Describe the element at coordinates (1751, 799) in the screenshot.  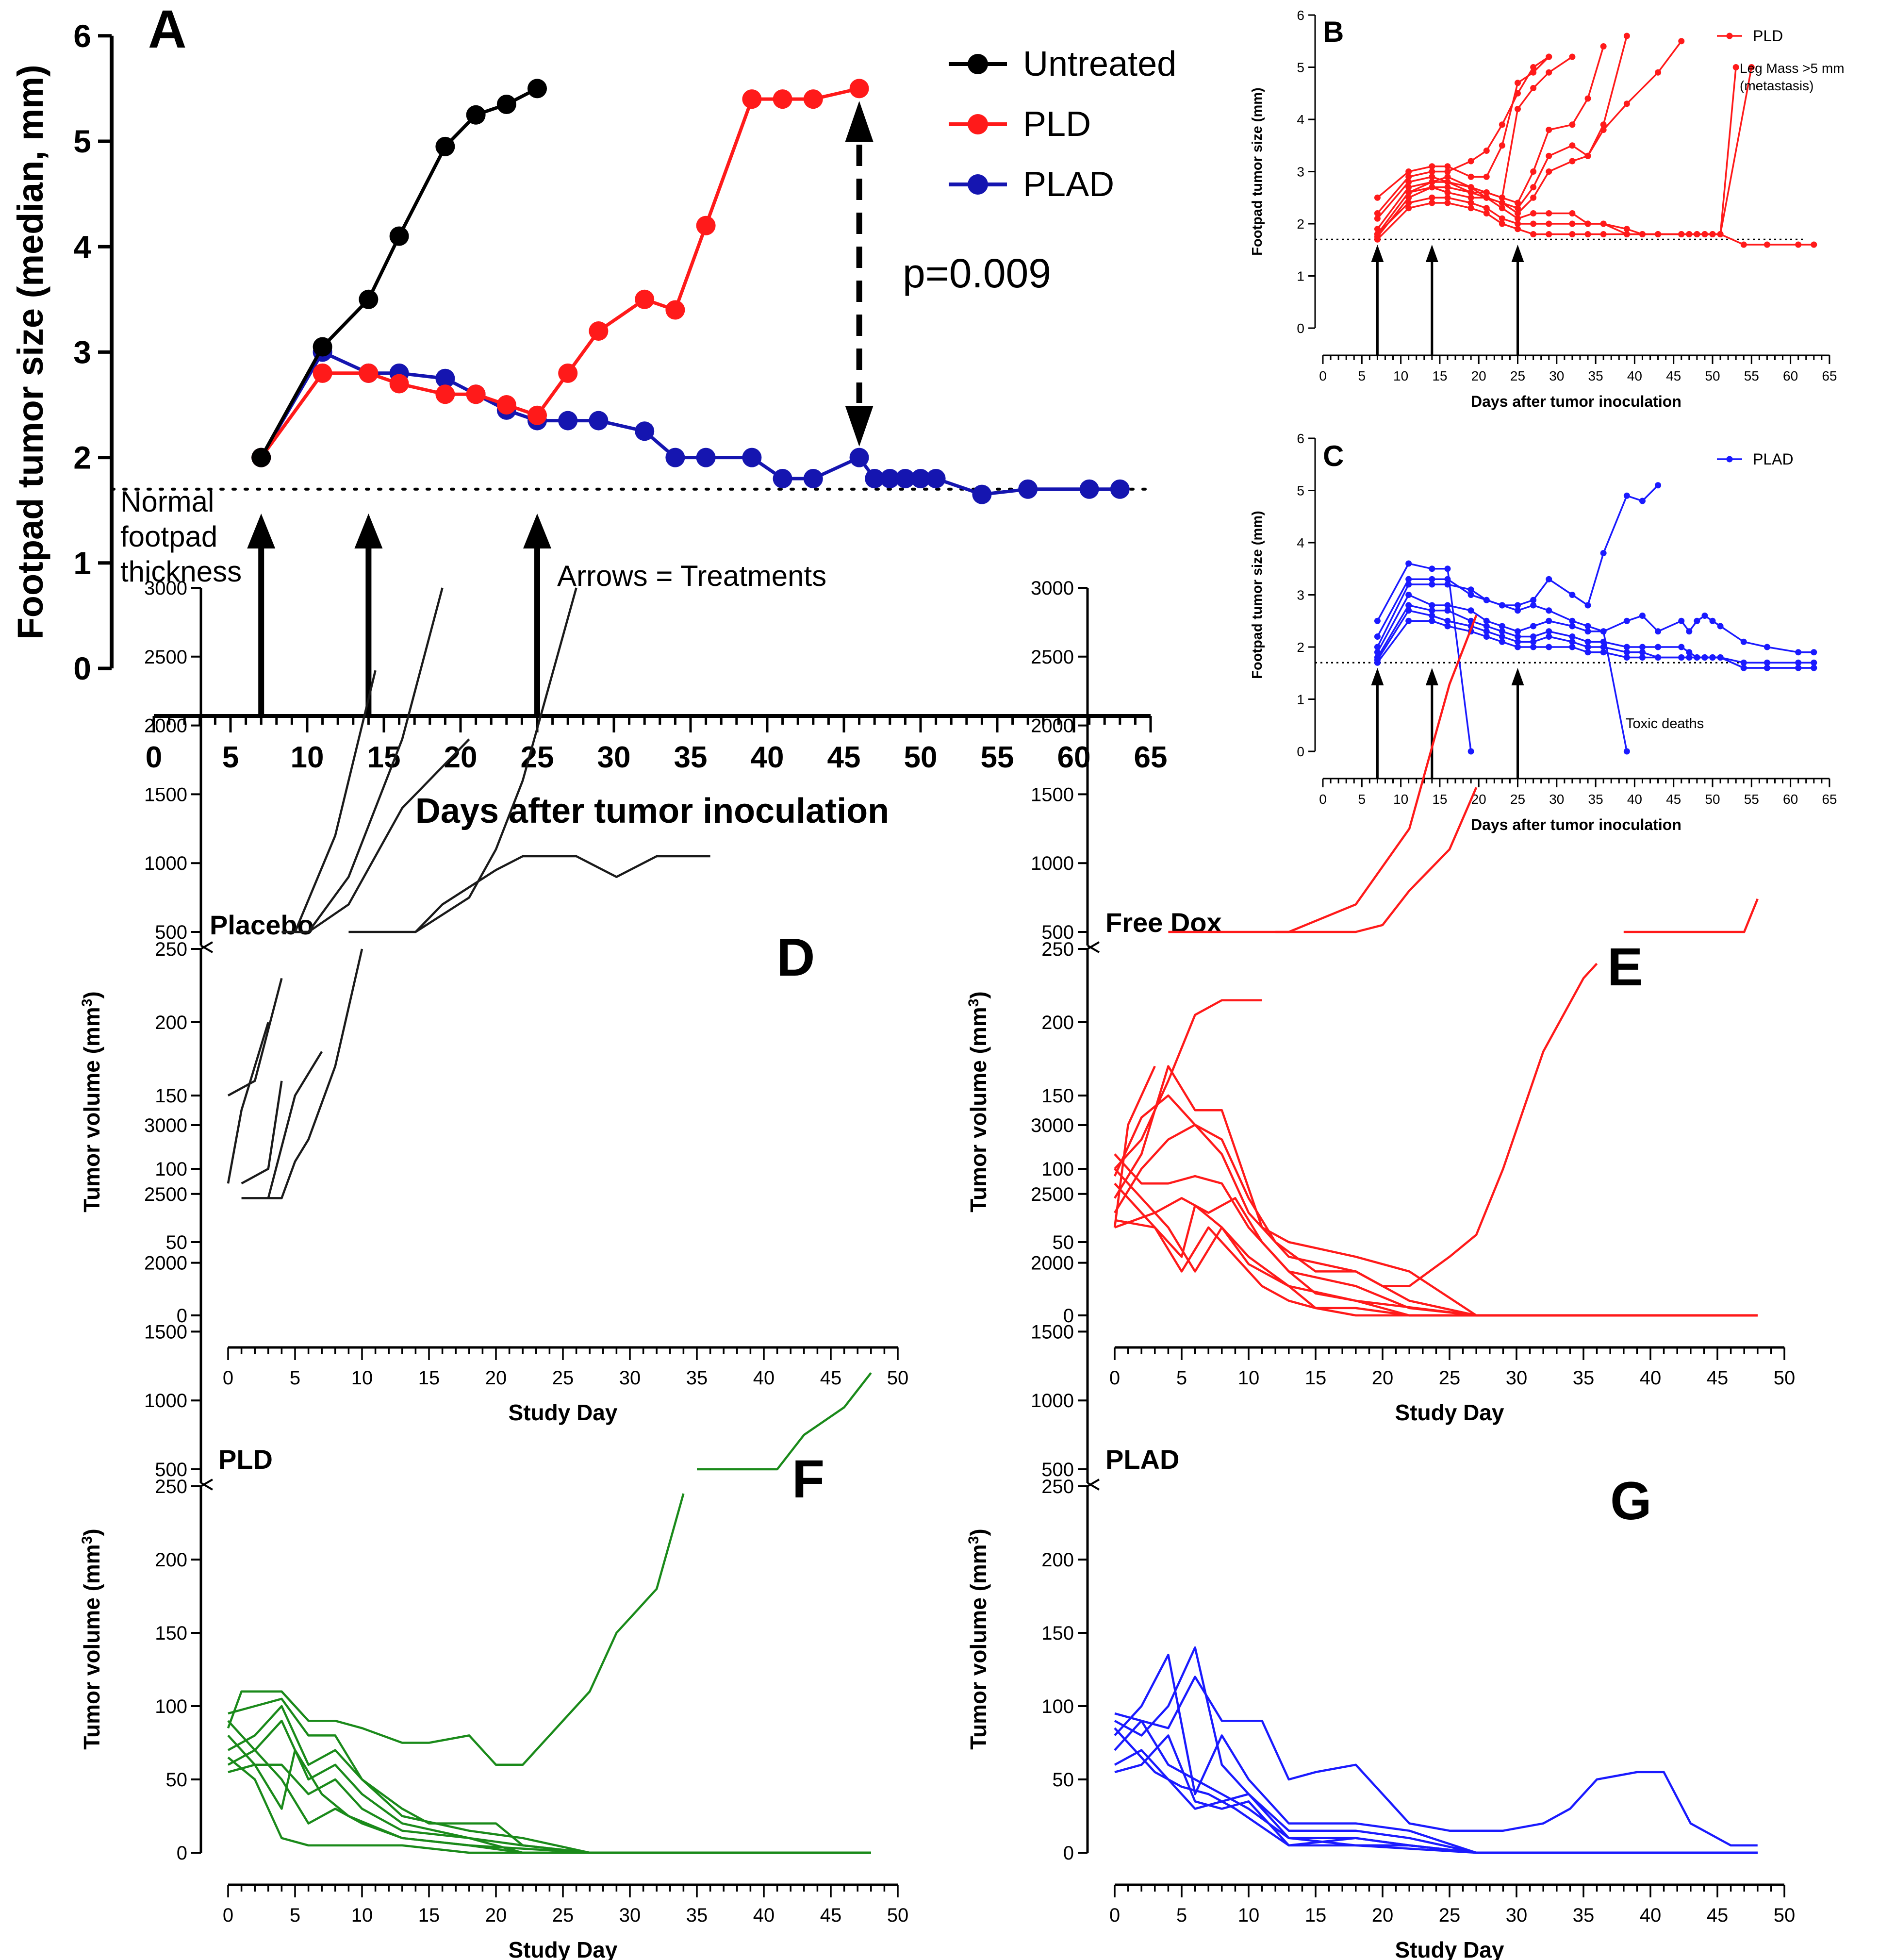
I see `x-tick-label: 55` at that location.